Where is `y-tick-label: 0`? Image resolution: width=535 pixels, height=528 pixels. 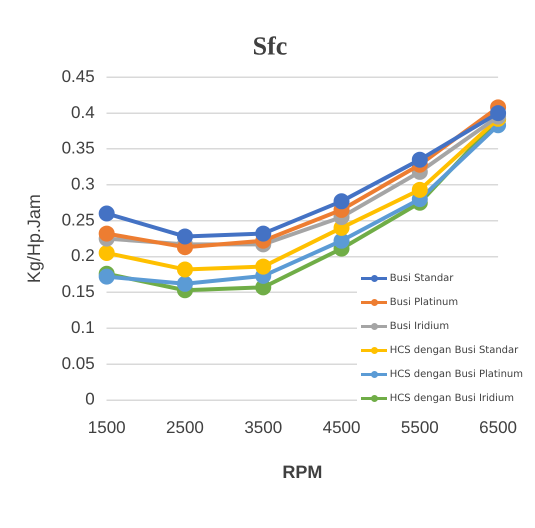
y-tick-label: 0 is located at coordinates (90, 399).